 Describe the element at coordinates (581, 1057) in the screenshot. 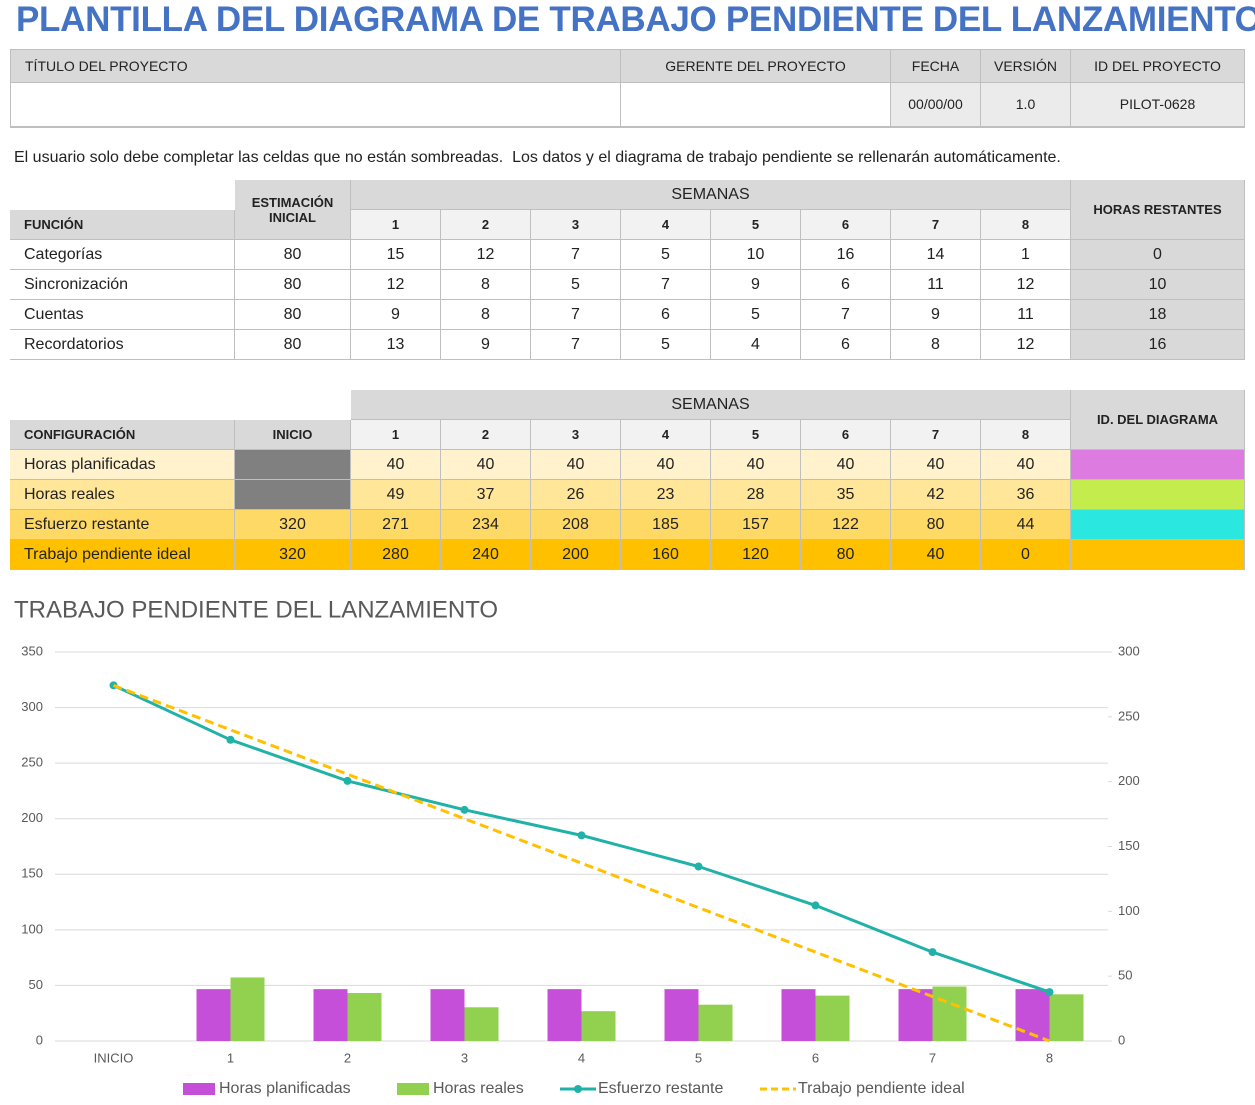

I see `x-tick-label: 4` at that location.